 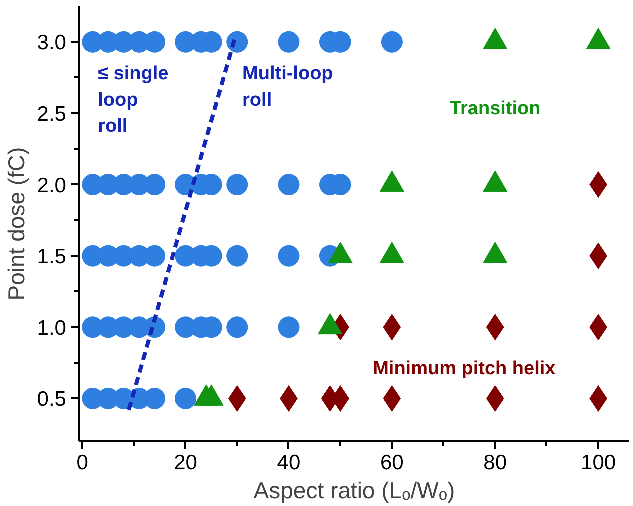 What do you see at coordinates (52, 186) in the screenshot?
I see `y-tick-label: 2.0` at bounding box center [52, 186].